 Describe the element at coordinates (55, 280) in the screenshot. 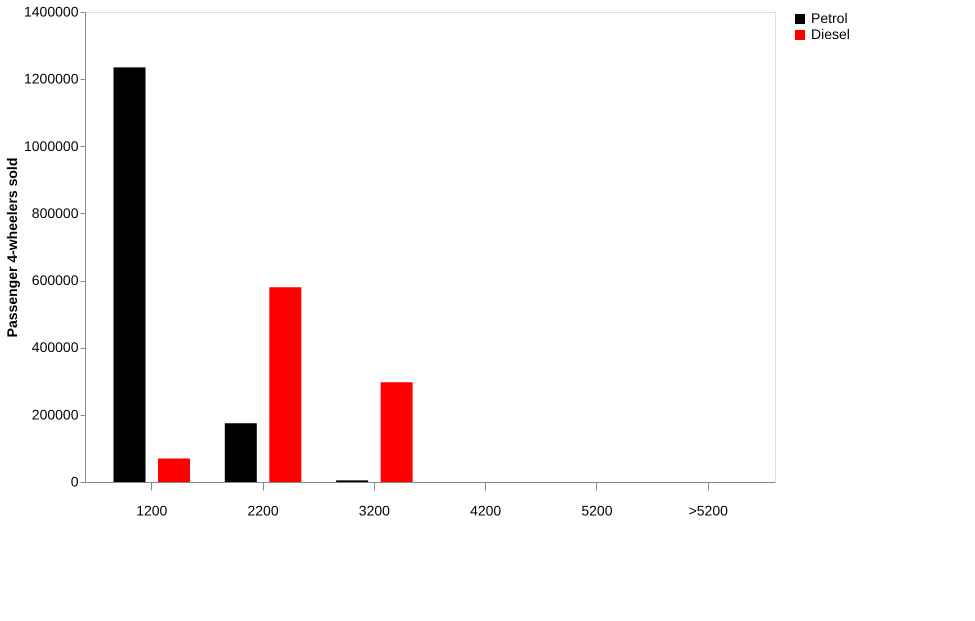

I see `y-tick-label: 600000` at that location.